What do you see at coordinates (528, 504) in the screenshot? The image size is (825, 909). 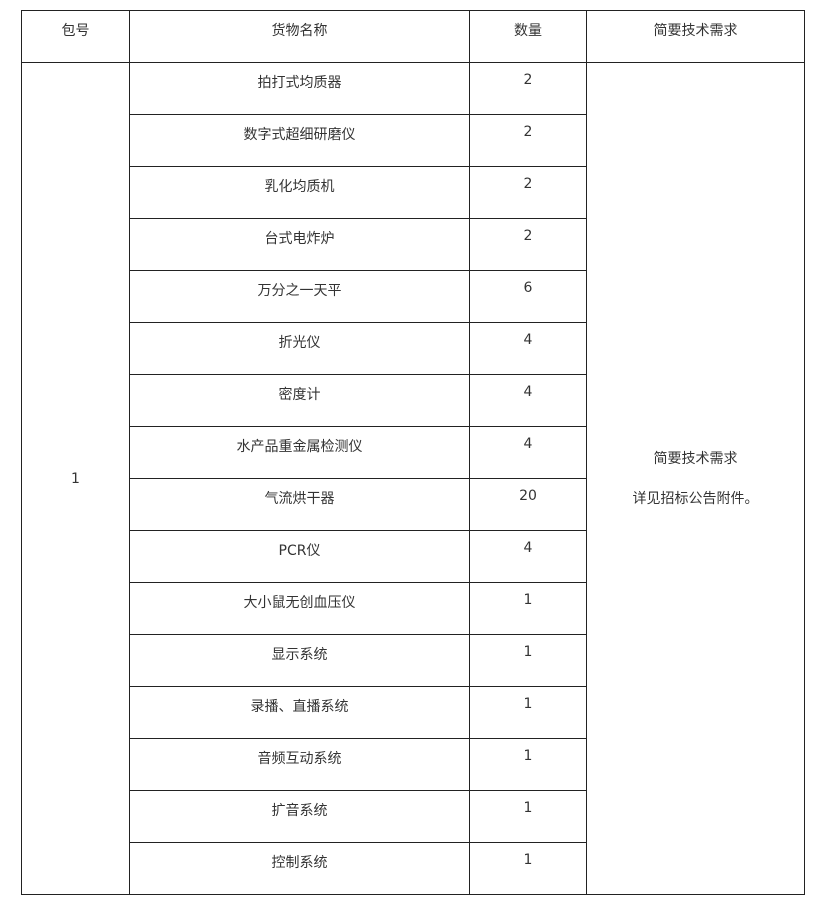 I see `quantity-cell: 20` at bounding box center [528, 504].